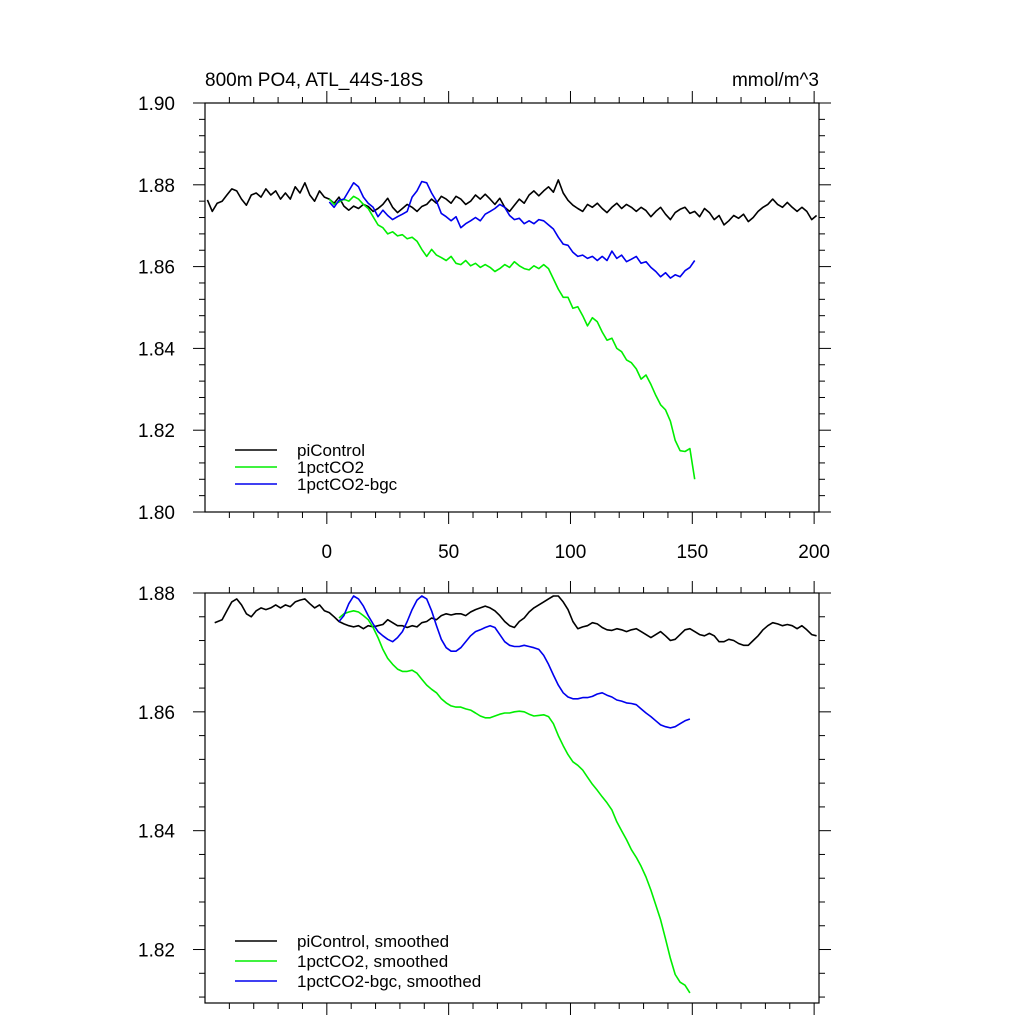 Image resolution: width=1024 pixels, height=1024 pixels. What do you see at coordinates (314, 80) in the screenshot?
I see `chart-title: 800m PO4, ATL_44S-18S` at bounding box center [314, 80].